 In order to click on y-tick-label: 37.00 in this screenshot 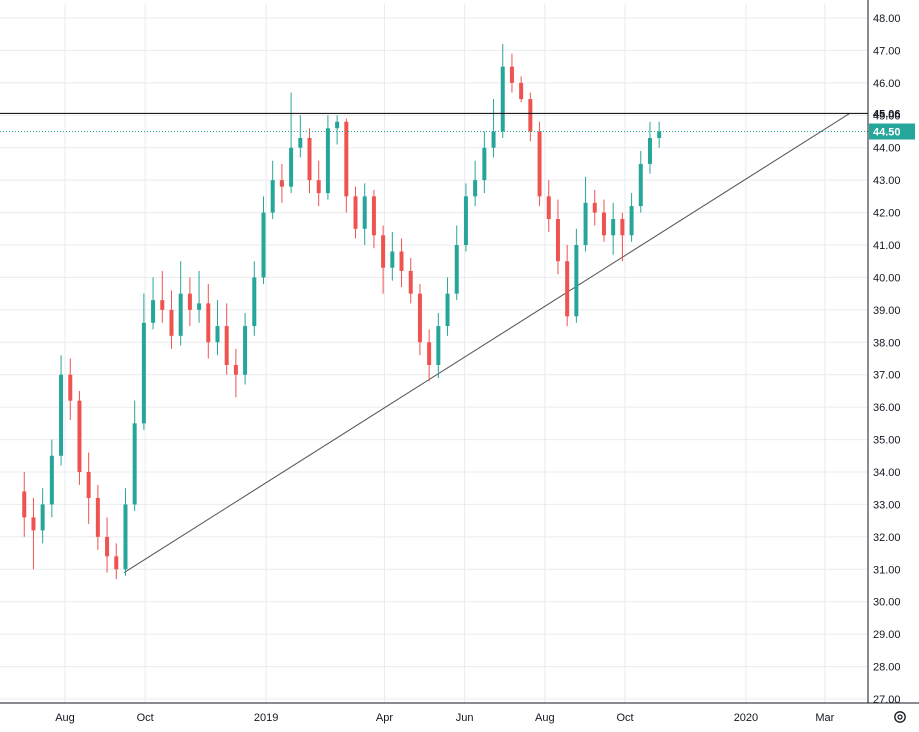, I will do `click(887, 376)`.